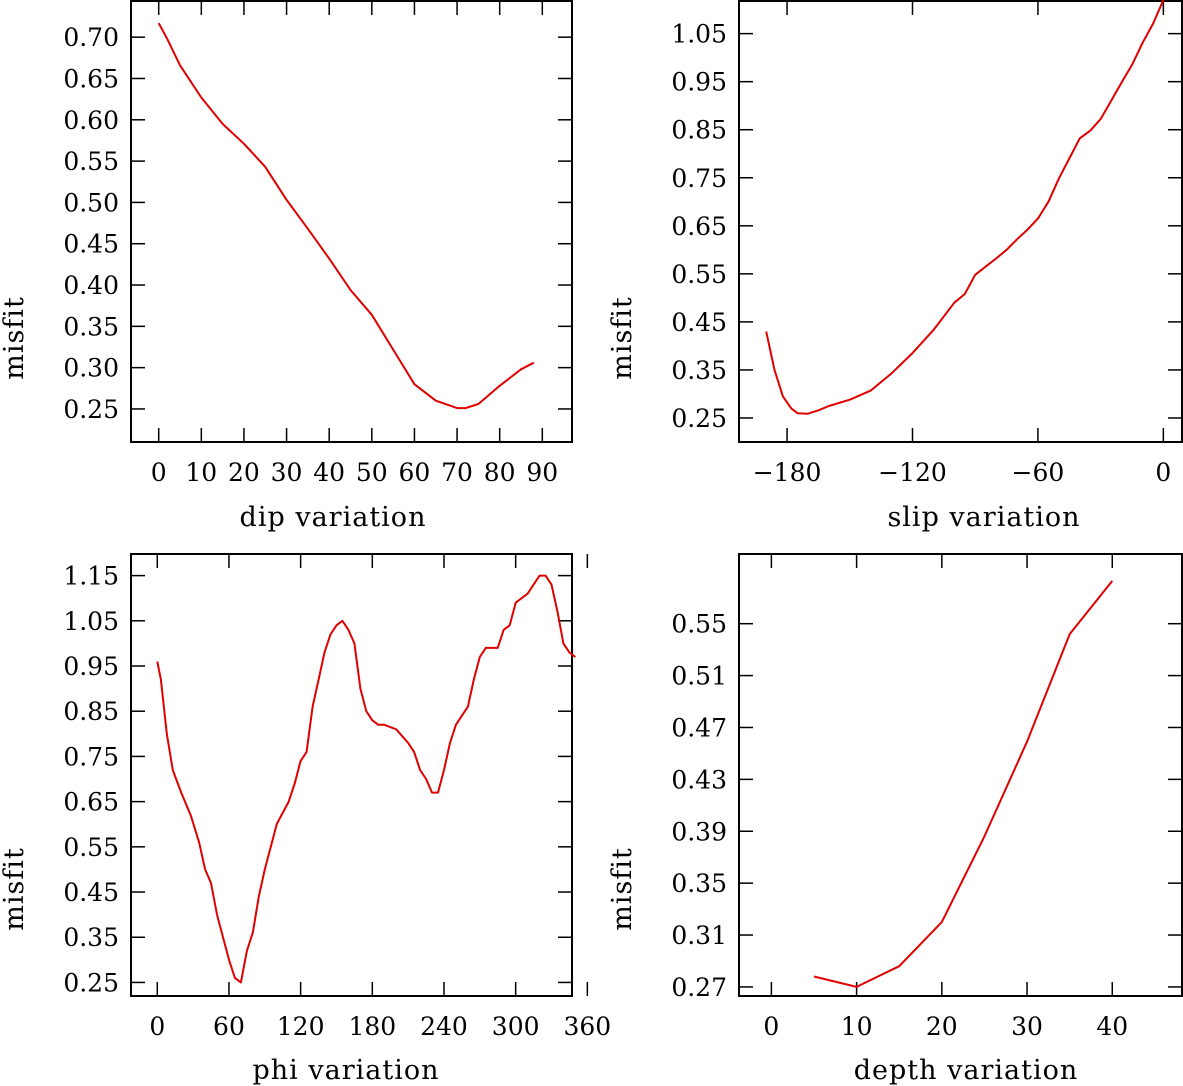  Describe the element at coordinates (329, 472) in the screenshot. I see `dip-x-tick-label: 40` at that location.